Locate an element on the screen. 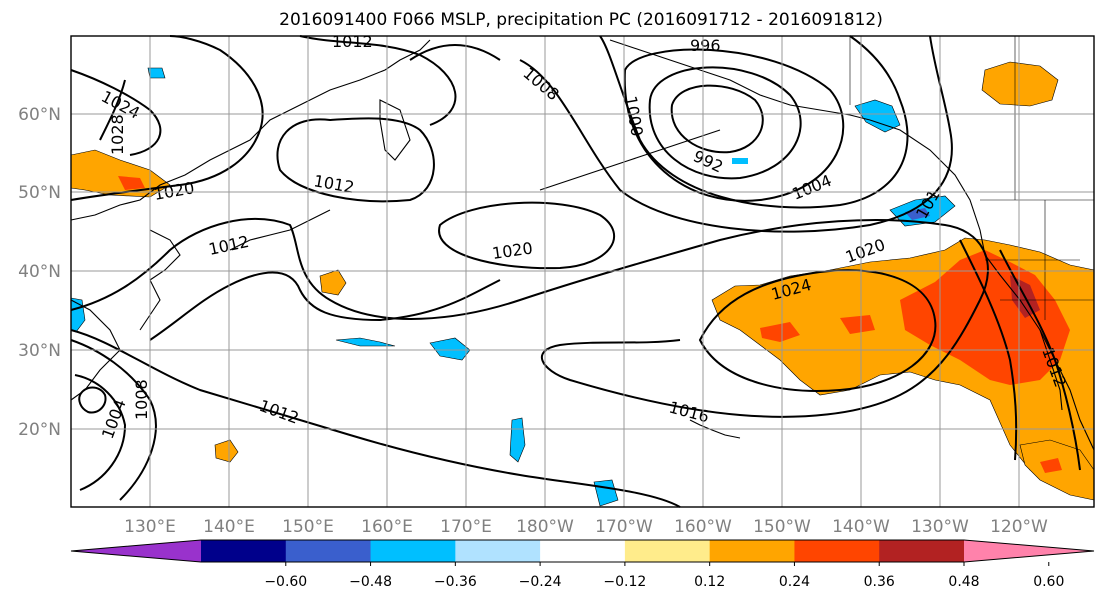 Image resolution: width=1105 pixels, height=601 pixels. longitude-label: 130°E is located at coordinates (150, 527).